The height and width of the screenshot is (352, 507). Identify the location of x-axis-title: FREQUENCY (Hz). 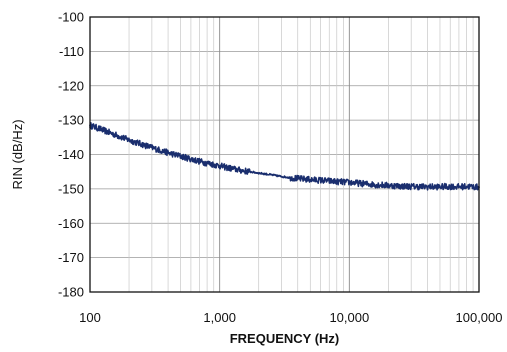
(285, 338).